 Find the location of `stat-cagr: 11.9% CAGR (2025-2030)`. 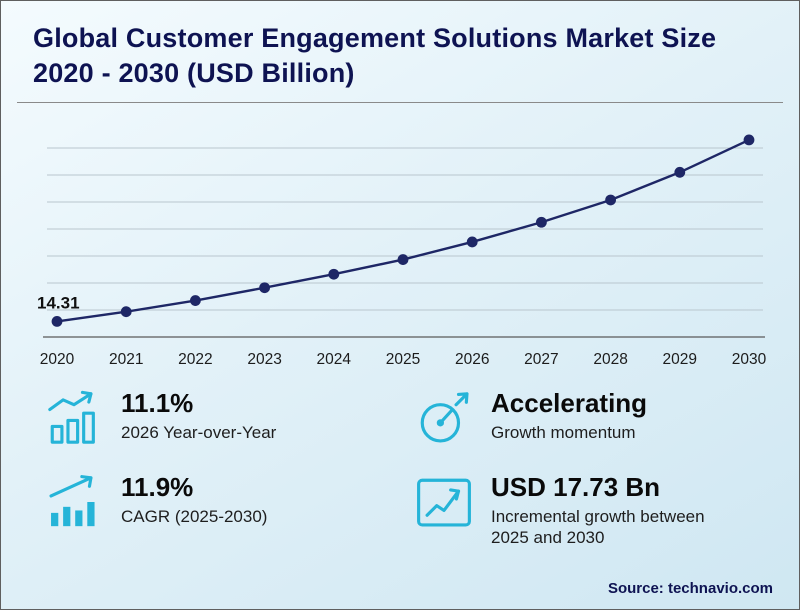

stat-cagr: 11.9% CAGR (2025-2030) is located at coordinates (220, 510).